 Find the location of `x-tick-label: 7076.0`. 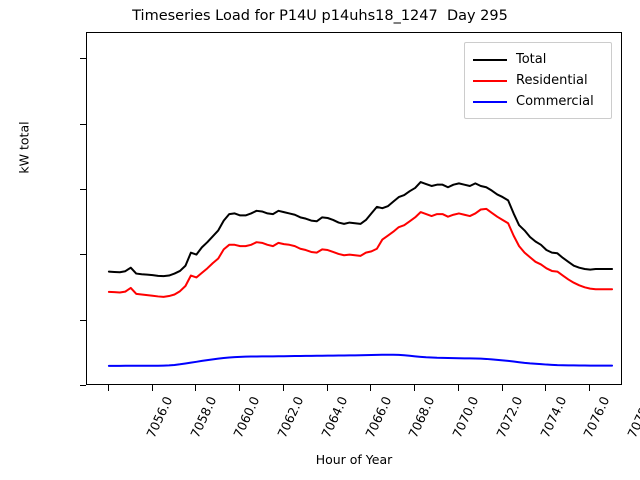

x-tick-label: 7076.0 is located at coordinates (596, 417).